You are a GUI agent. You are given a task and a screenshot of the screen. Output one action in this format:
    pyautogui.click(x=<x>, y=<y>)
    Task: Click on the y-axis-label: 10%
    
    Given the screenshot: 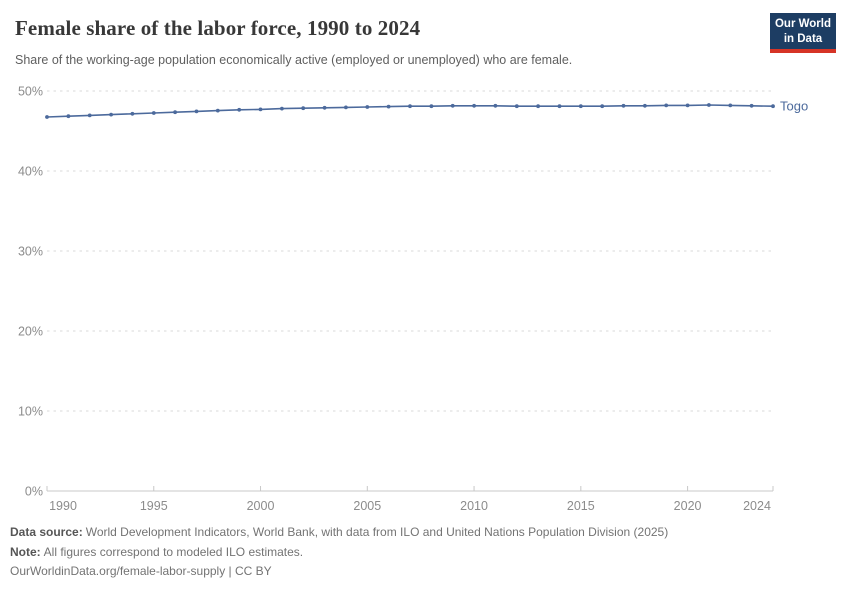 What is the action you would take?
    pyautogui.click(x=30, y=412)
    